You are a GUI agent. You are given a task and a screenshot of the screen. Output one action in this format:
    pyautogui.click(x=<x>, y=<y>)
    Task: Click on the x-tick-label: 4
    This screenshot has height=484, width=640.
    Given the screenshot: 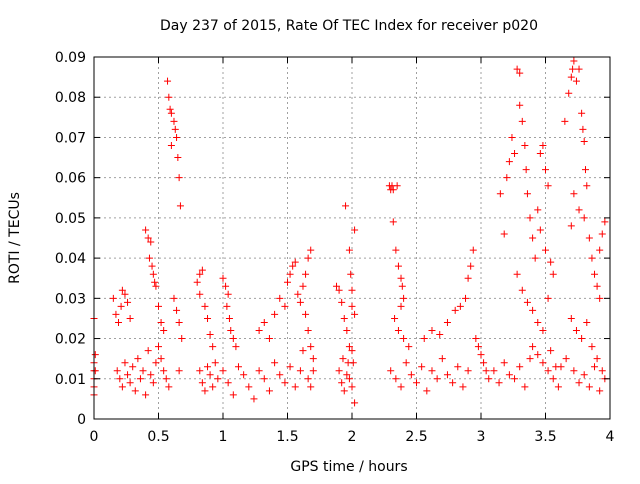 What is the action you would take?
    pyautogui.click(x=610, y=437)
    